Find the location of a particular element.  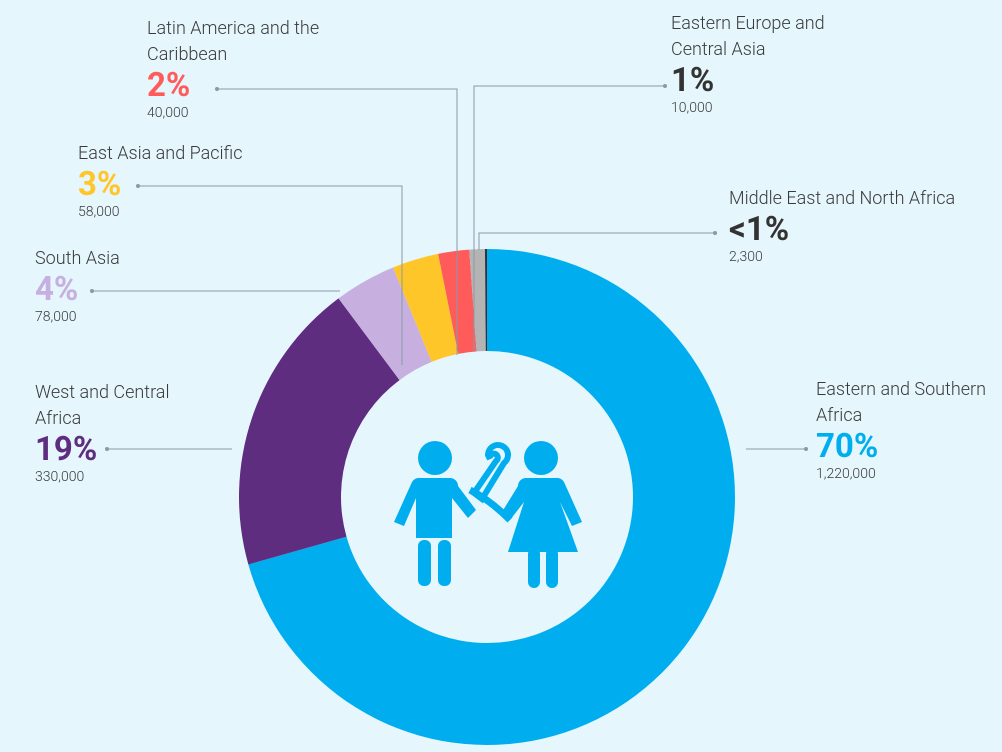

count-label: 40,000 is located at coordinates (168, 113).